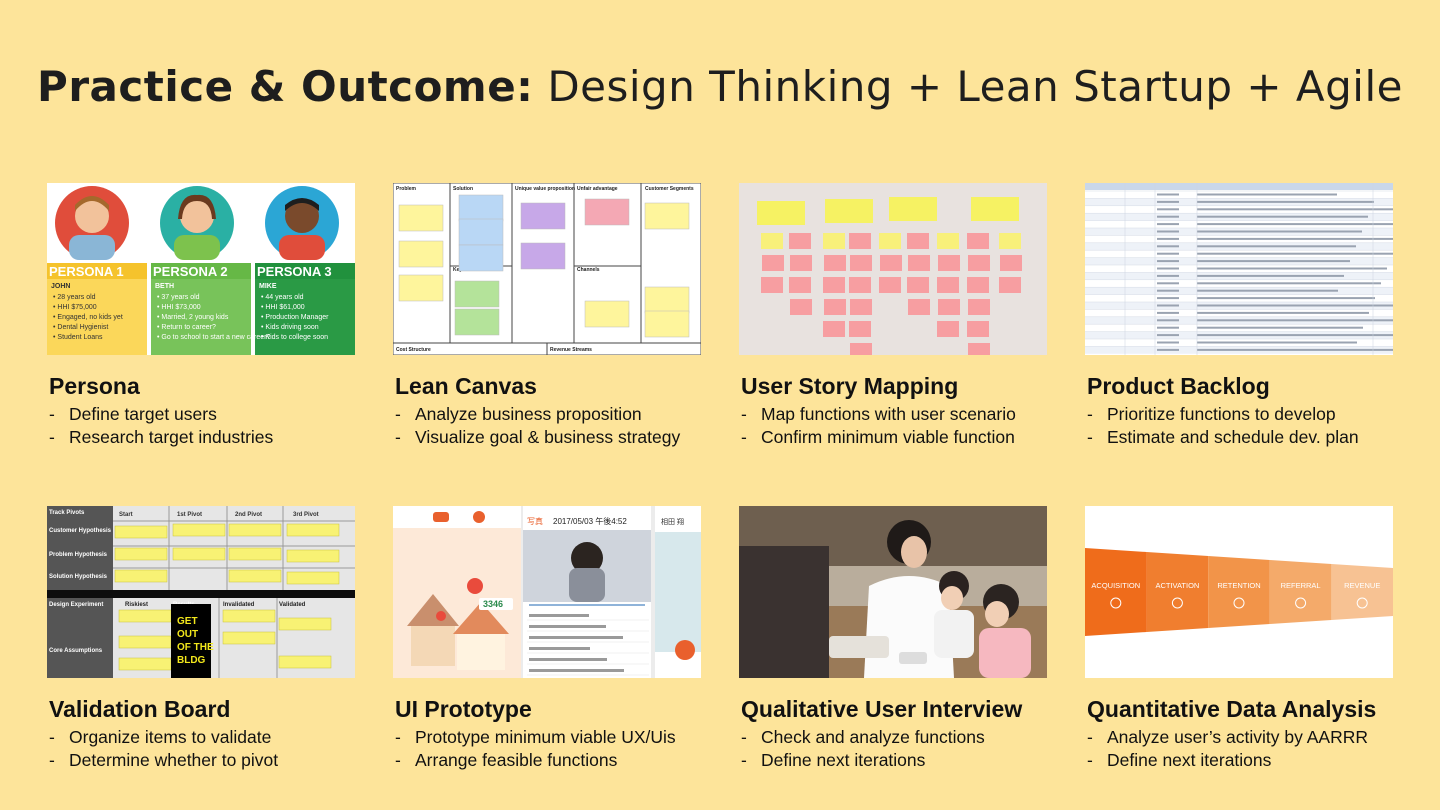  Describe the element at coordinates (160, 737) in the screenshot. I see `bullet: - Organize items to validate` at that location.